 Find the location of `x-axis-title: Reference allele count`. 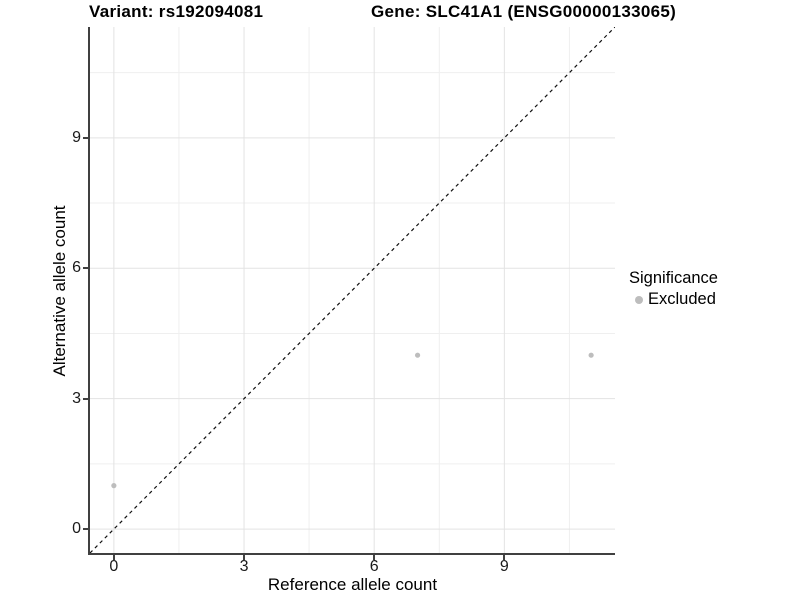

x-axis-title: Reference allele count is located at coordinates (352, 584).